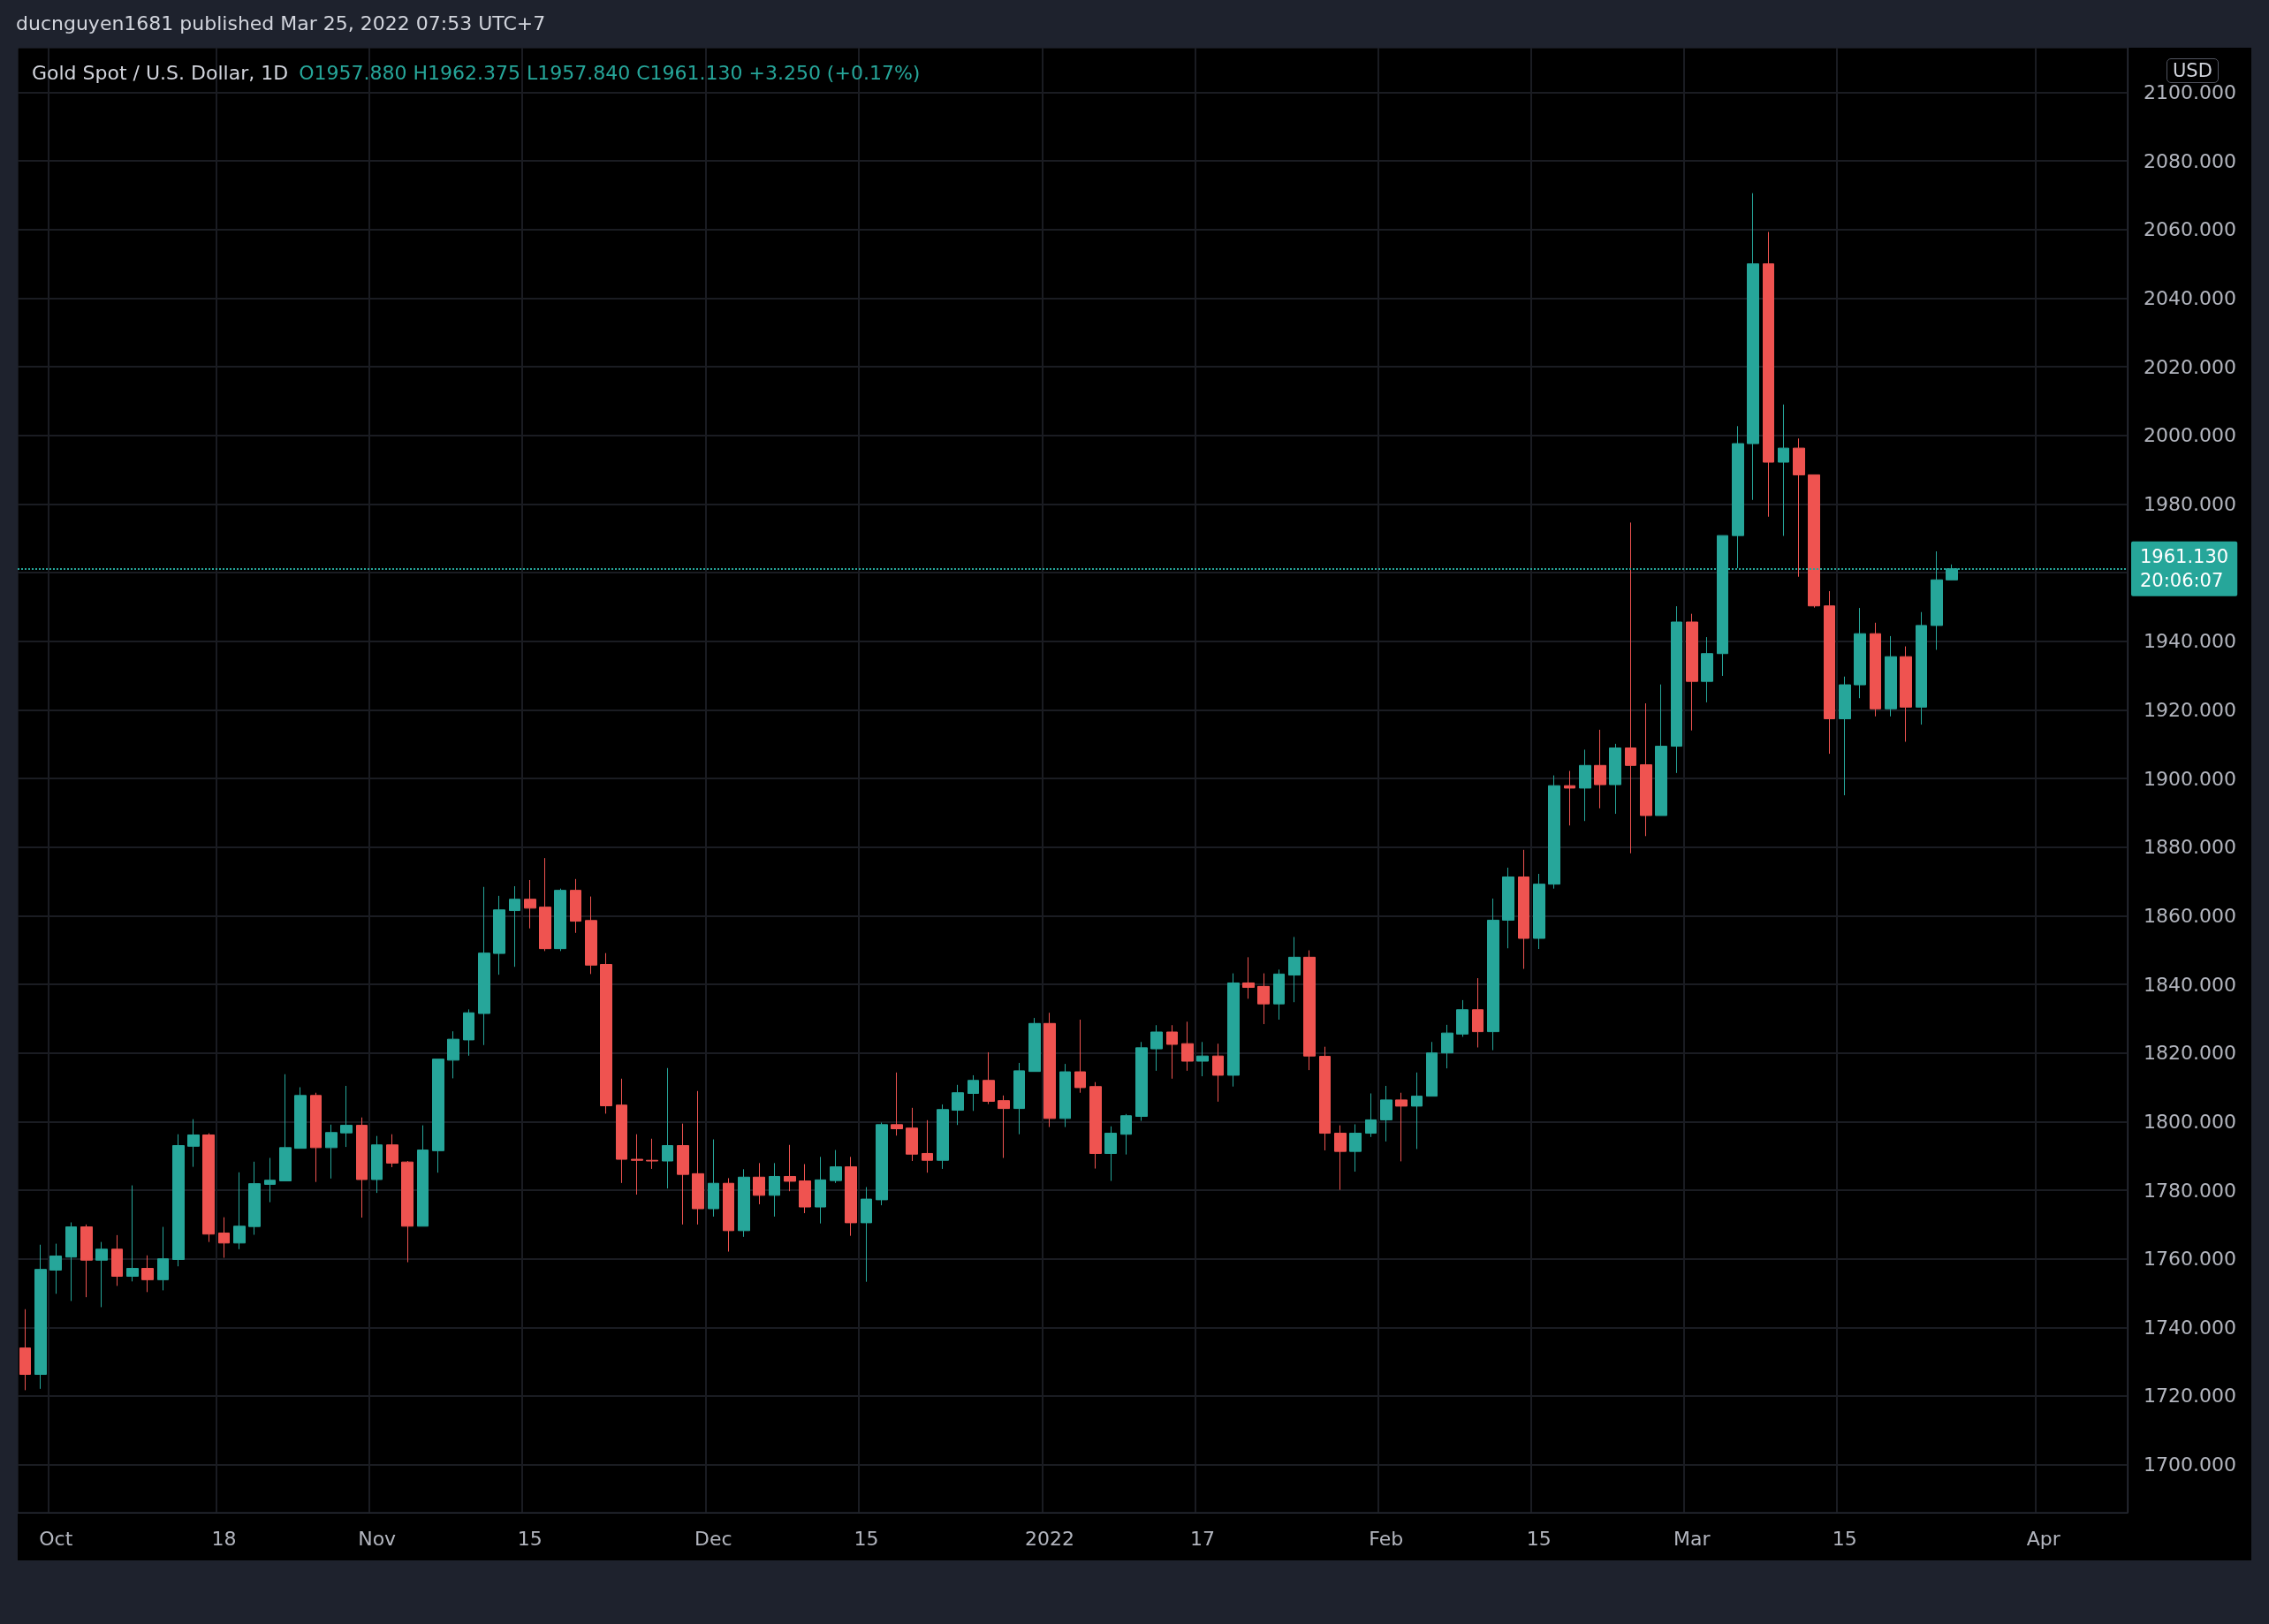 Image resolution: width=2269 pixels, height=1624 pixels. Describe the element at coordinates (713, 1538) in the screenshot. I see `x-tick-label: Dec` at that location.